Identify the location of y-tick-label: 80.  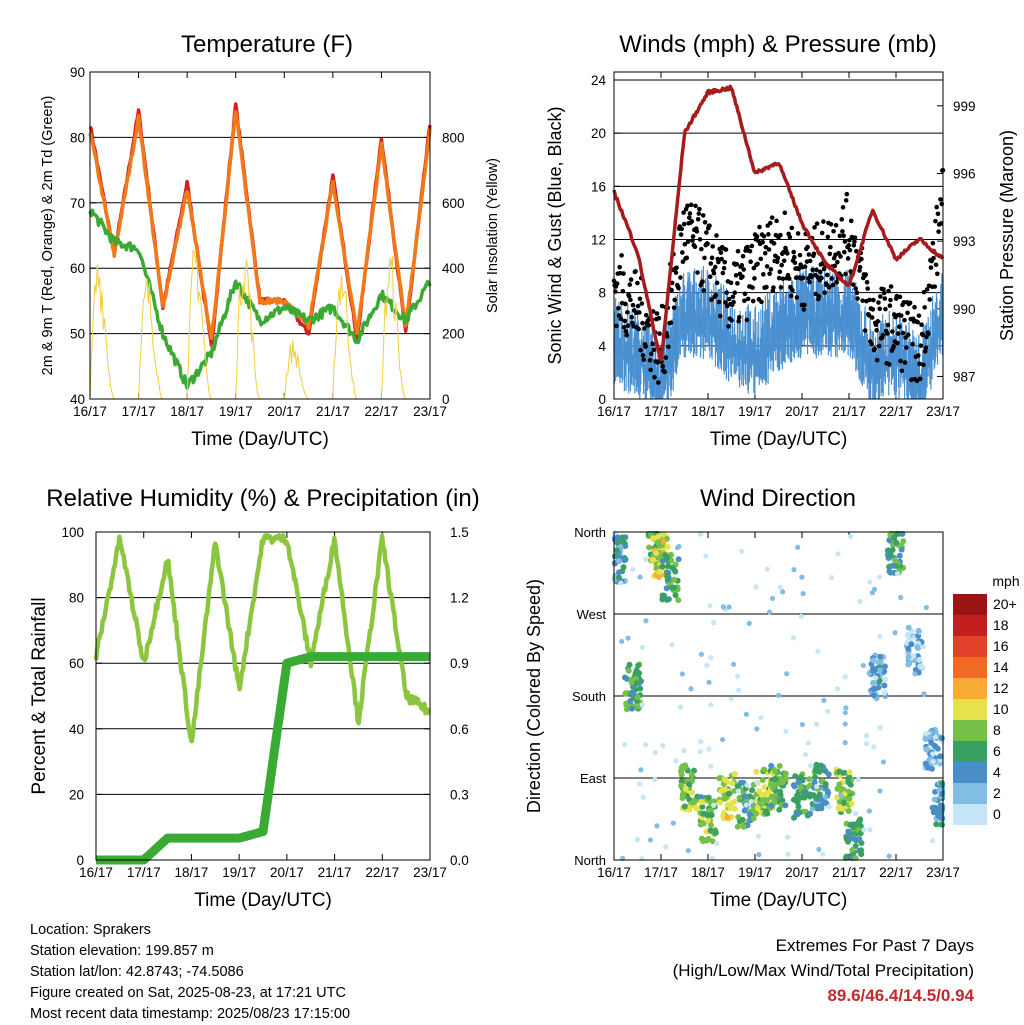
(76, 598).